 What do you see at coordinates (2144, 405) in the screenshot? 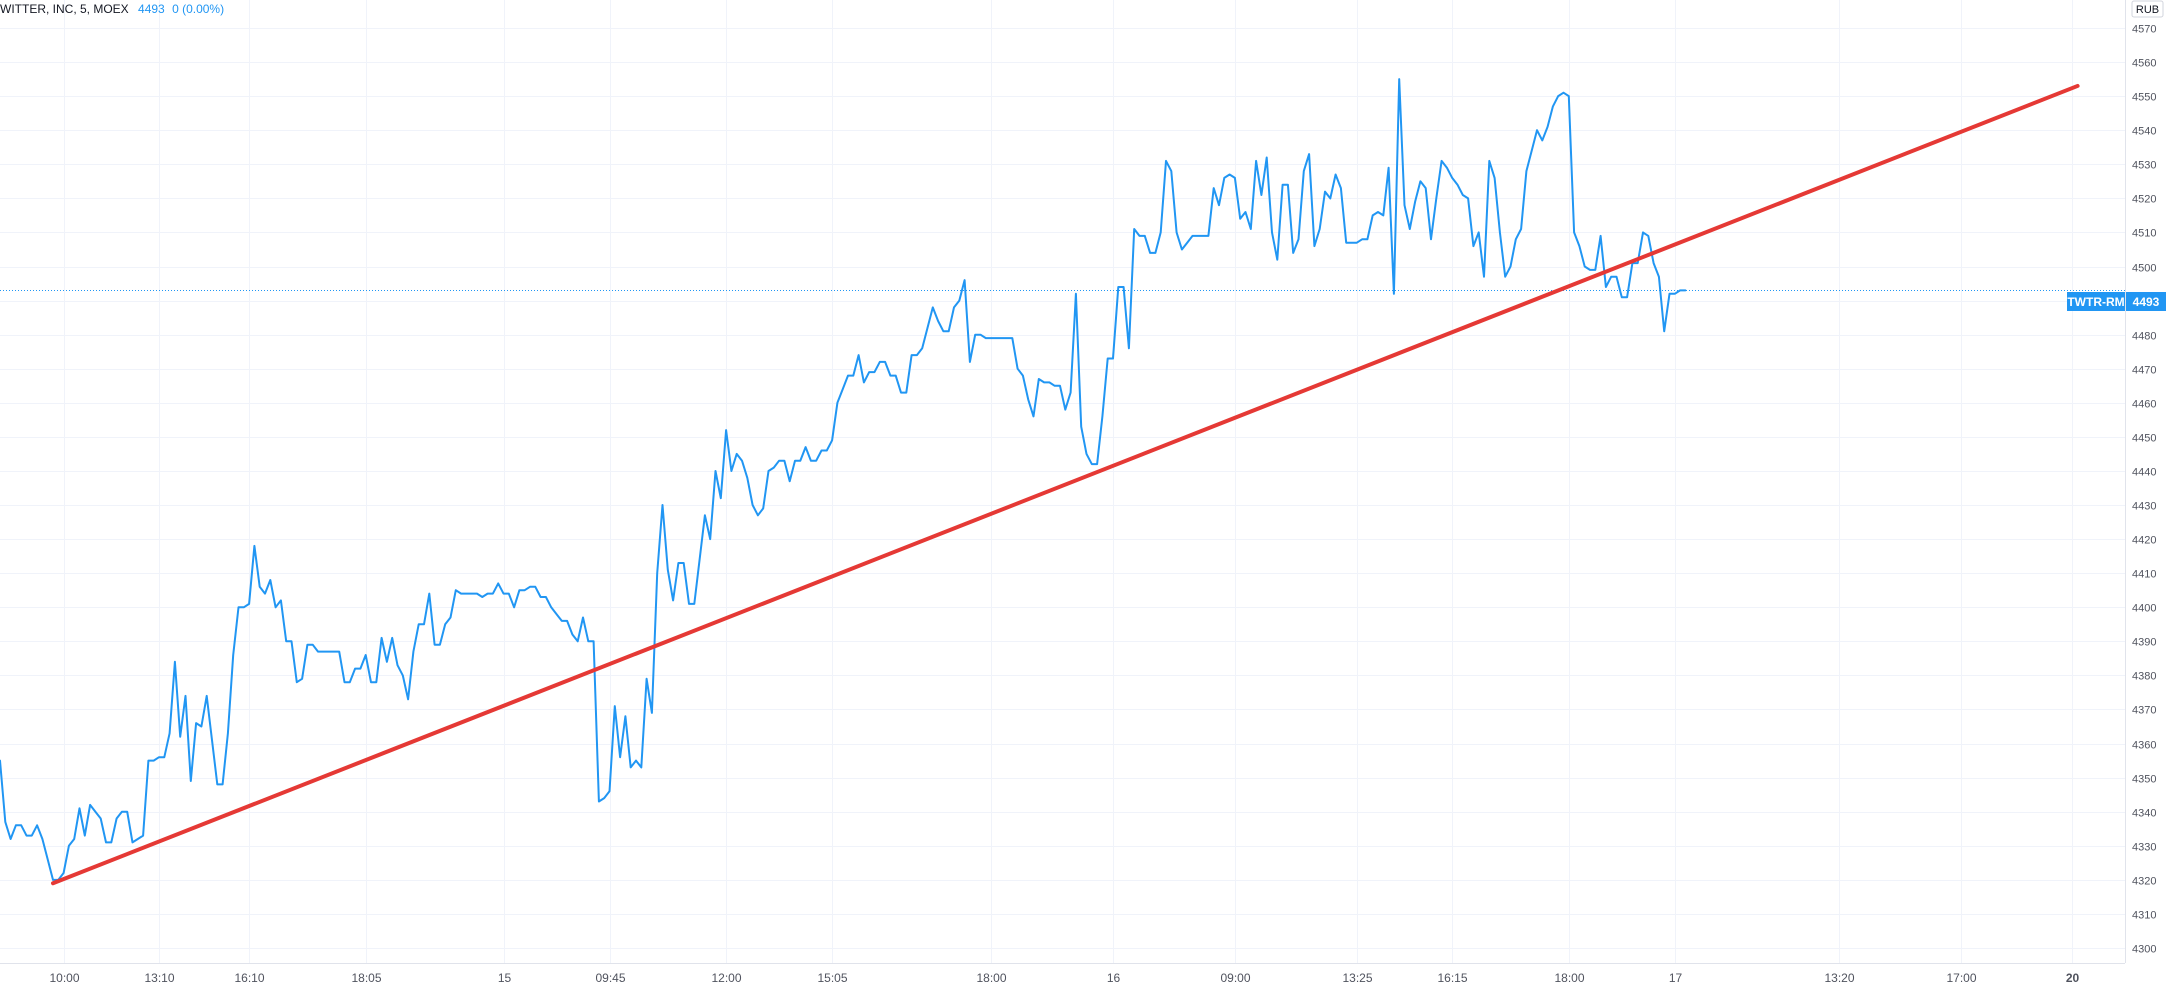
I see `price-tick-label: 4460` at bounding box center [2144, 405].